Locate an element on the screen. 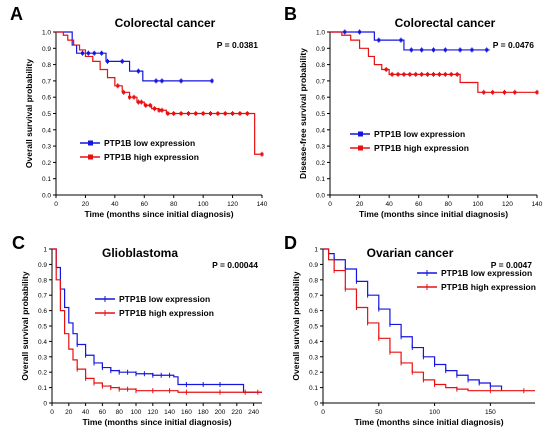  panel-letter: A is located at coordinates (16, 14).